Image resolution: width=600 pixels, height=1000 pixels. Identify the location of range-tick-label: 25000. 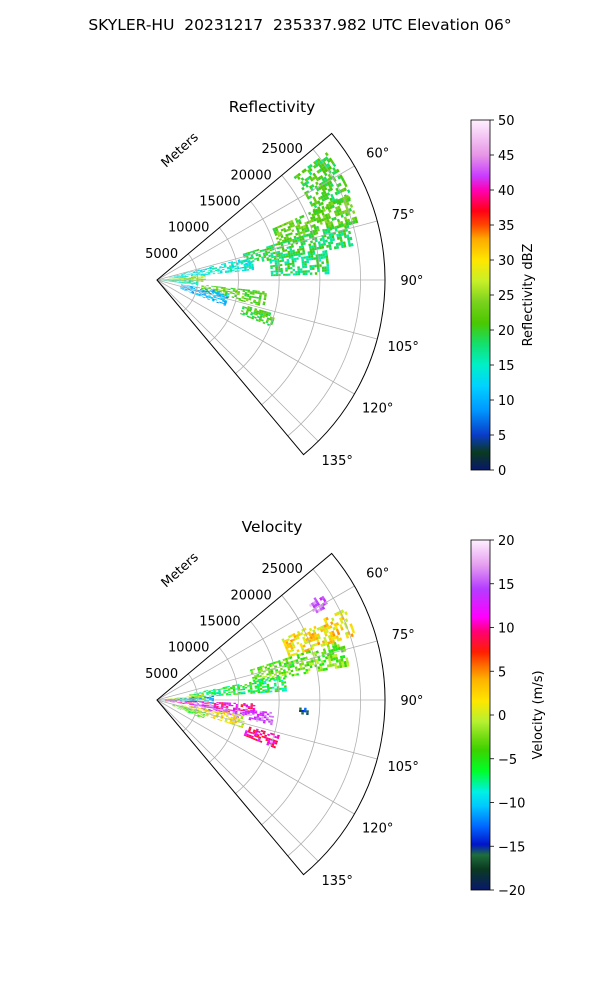
(282, 569).